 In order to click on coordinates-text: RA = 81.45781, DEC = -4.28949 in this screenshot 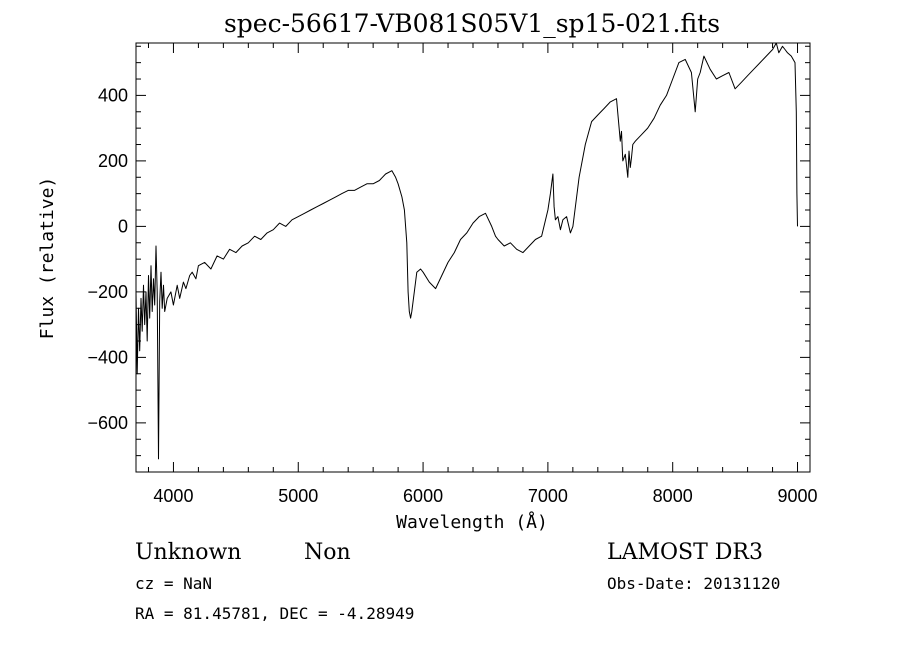, I will do `click(274, 613)`.